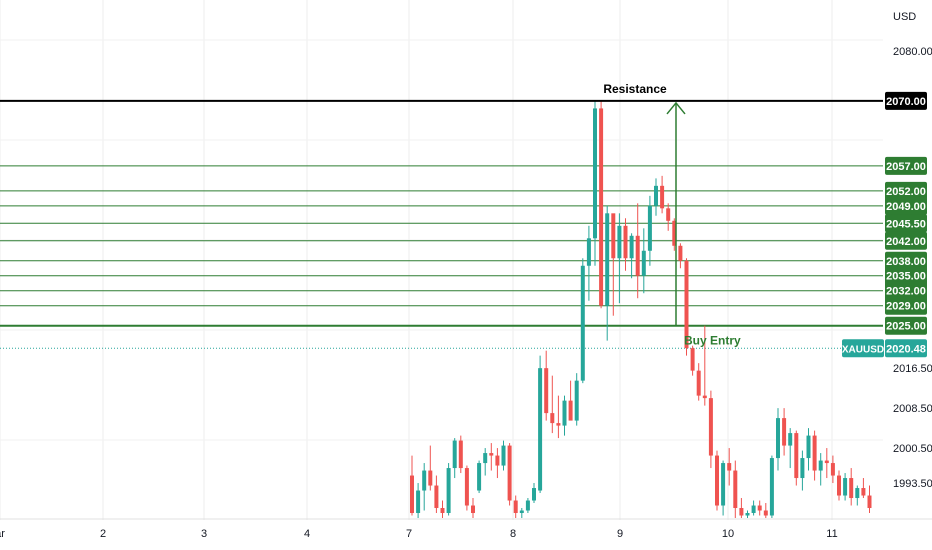  I want to click on resistance-price-badge-box, so click(906, 100).